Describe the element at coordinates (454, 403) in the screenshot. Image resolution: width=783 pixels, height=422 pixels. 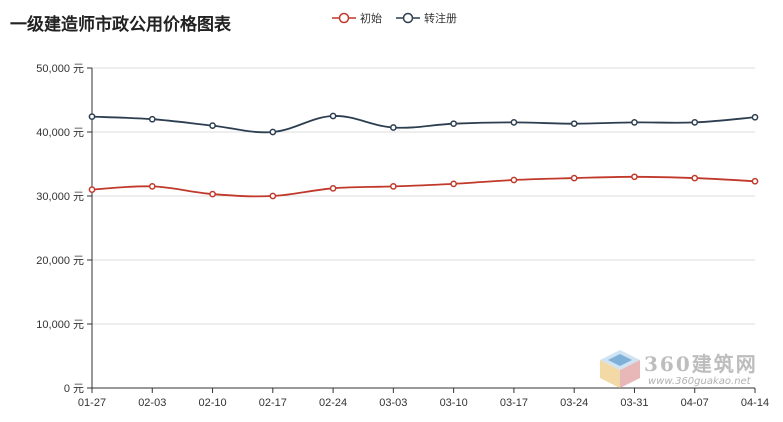
I see `x-tick-label: 03-10` at that location.